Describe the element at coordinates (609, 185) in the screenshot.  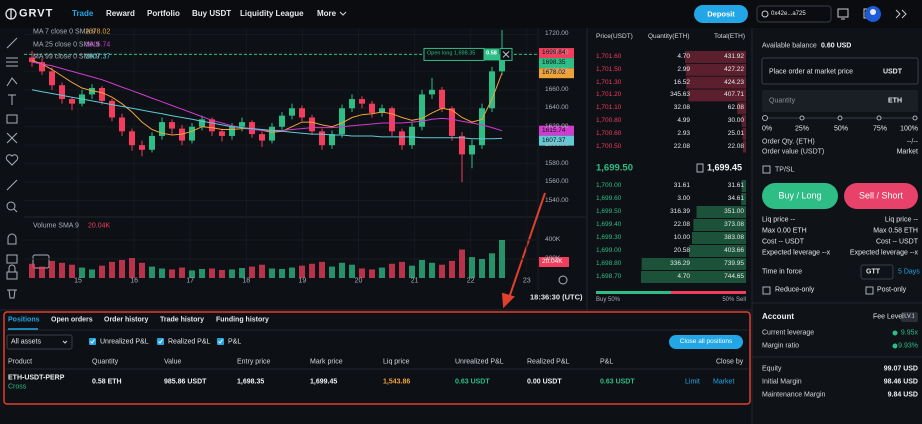
I see `price: 1,700.00` at that location.